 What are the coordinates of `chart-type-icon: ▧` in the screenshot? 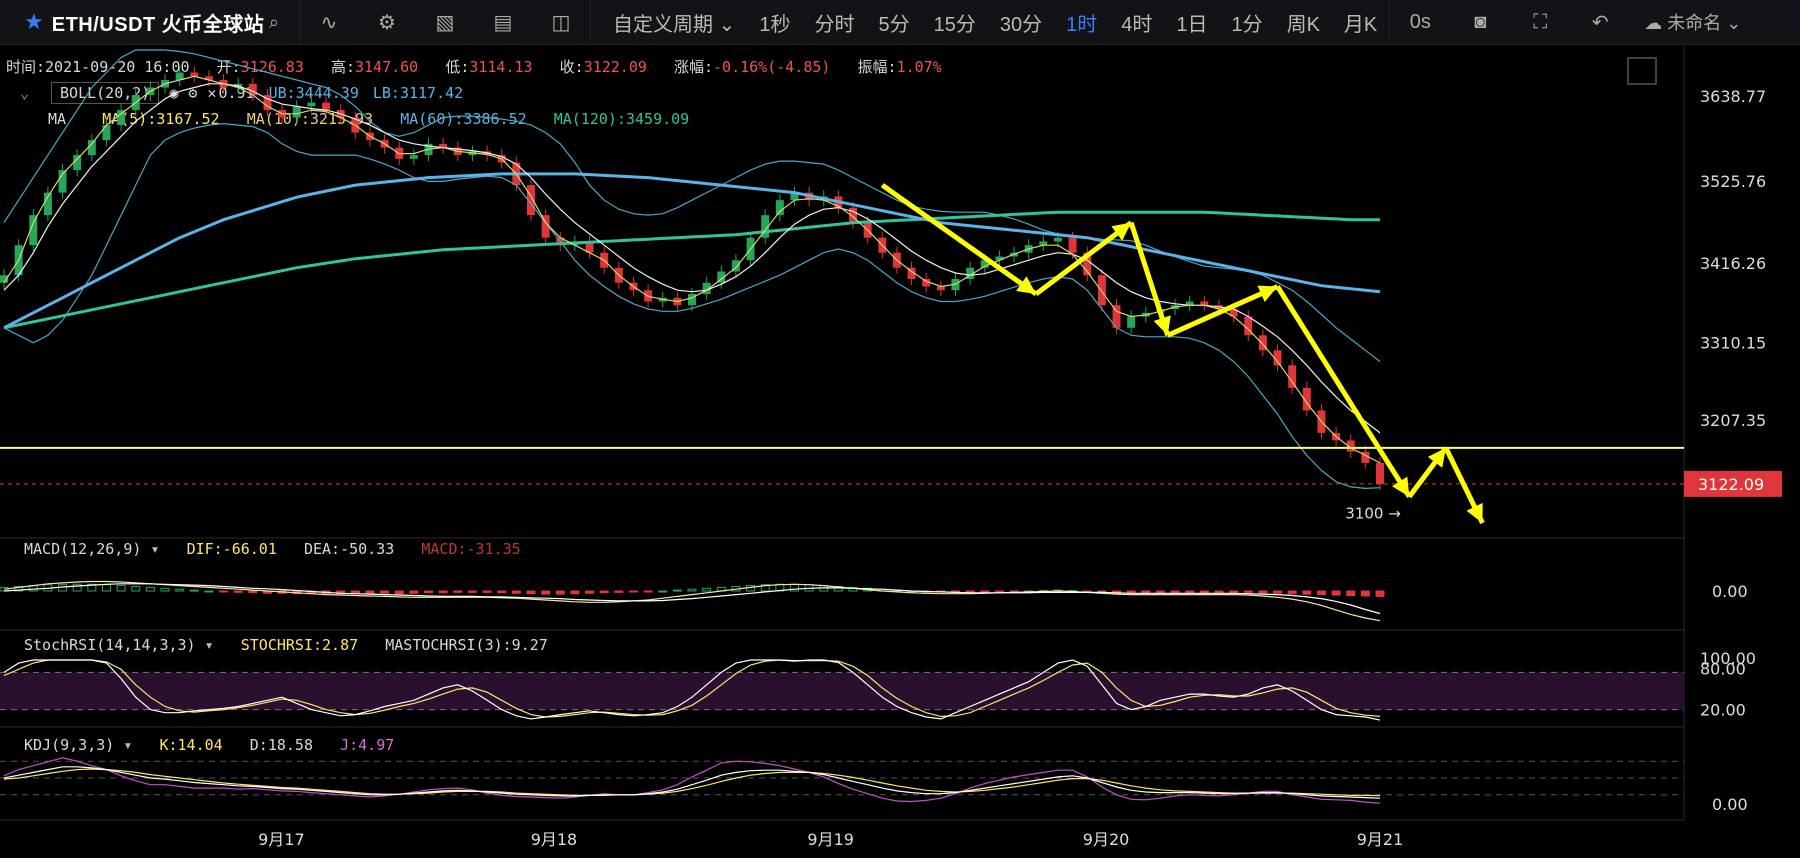 It's located at (445, 22).